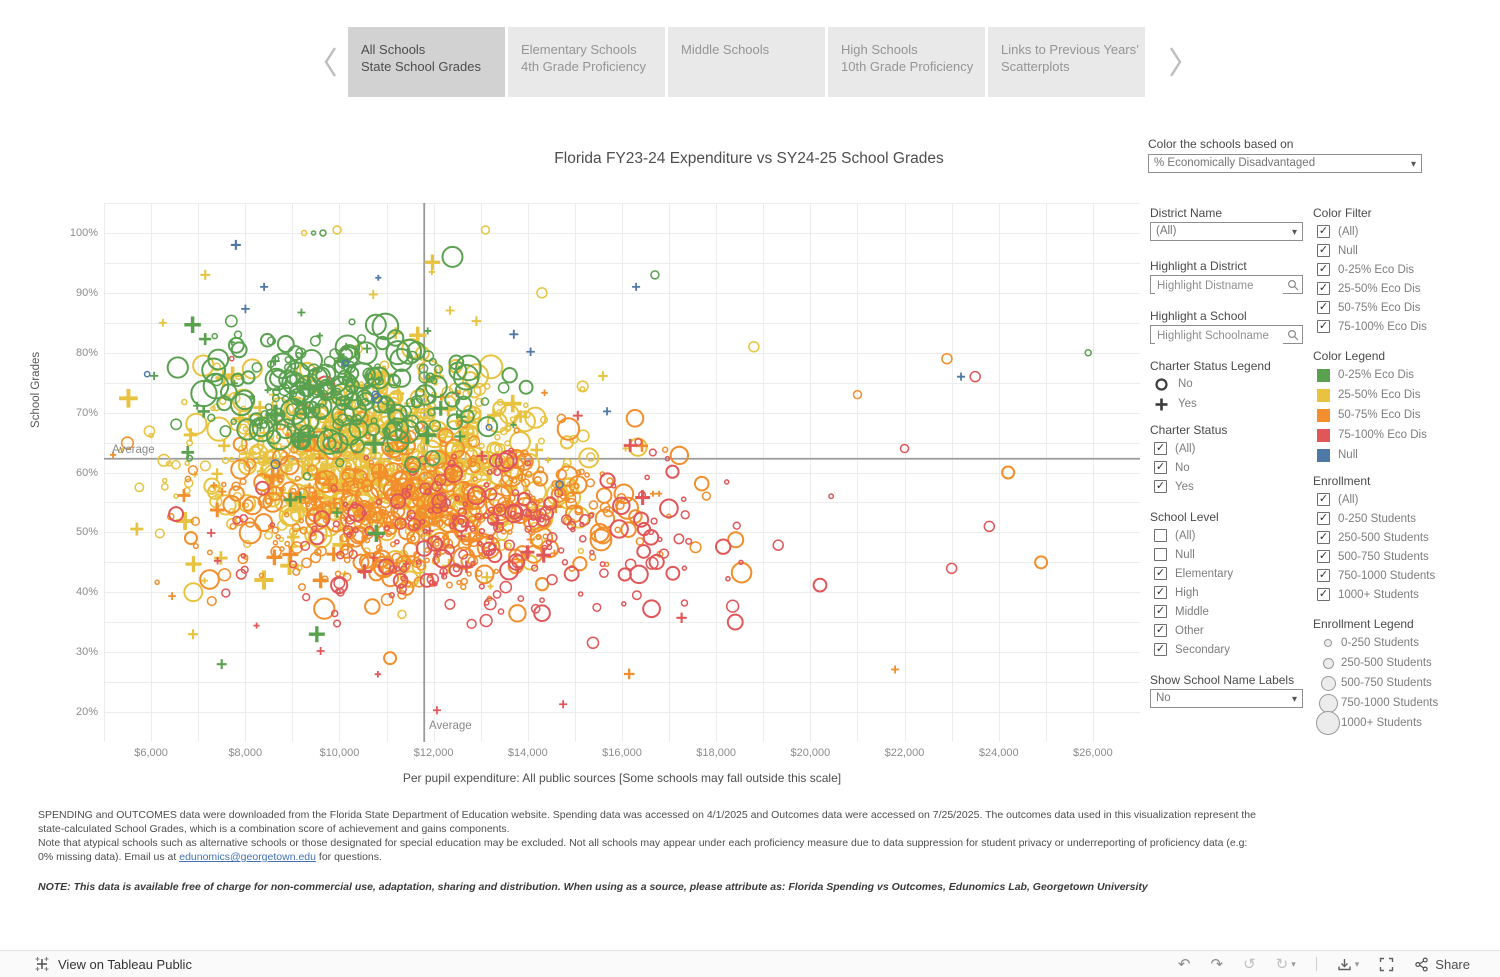 The image size is (1500, 977). I want to click on color-legend-item: 50-75% Eco Dis, so click(1371, 415).